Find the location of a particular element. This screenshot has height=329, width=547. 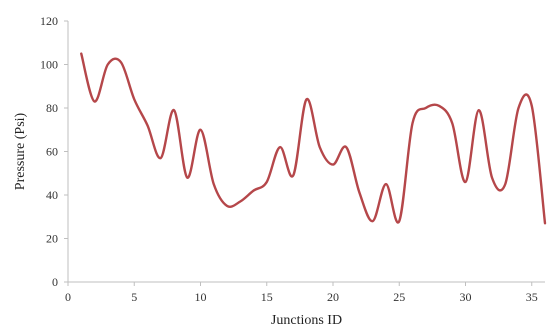

x-tick-label: 25 is located at coordinates (399, 297).